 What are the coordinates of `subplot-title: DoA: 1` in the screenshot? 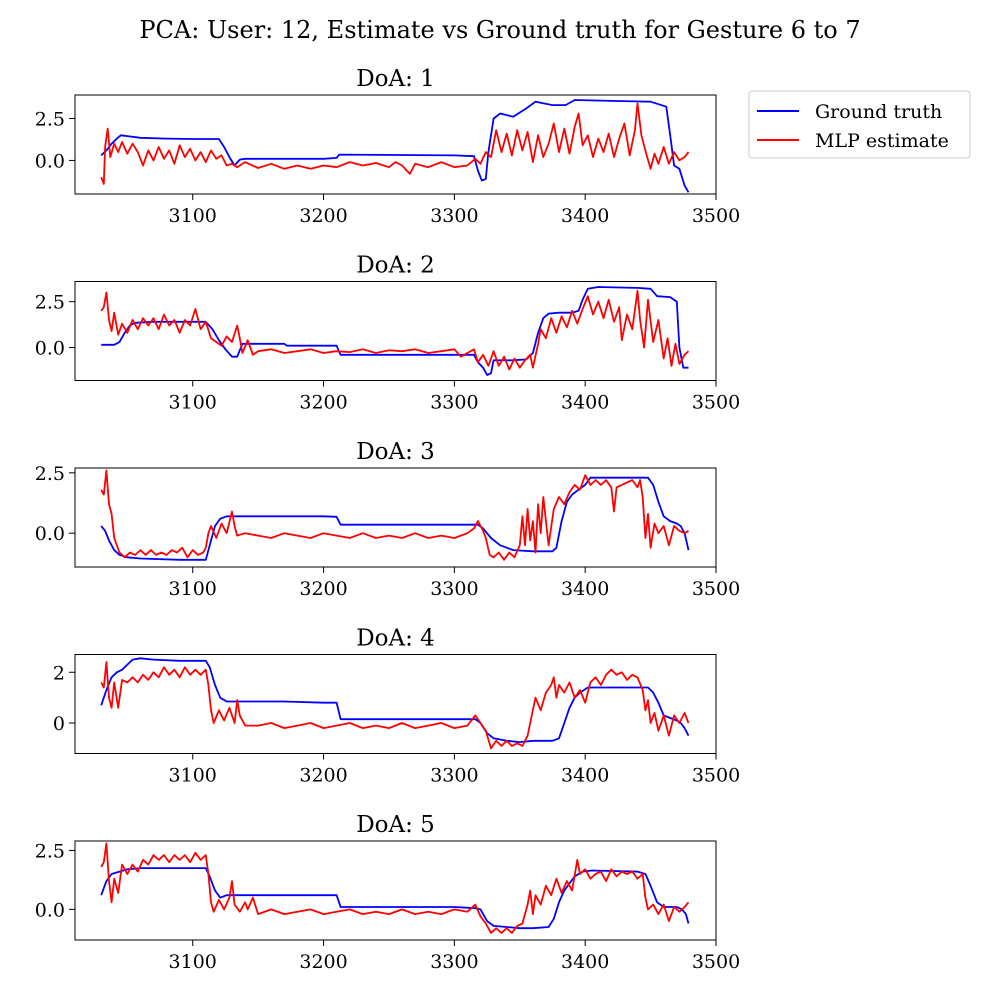 It's located at (395, 79).